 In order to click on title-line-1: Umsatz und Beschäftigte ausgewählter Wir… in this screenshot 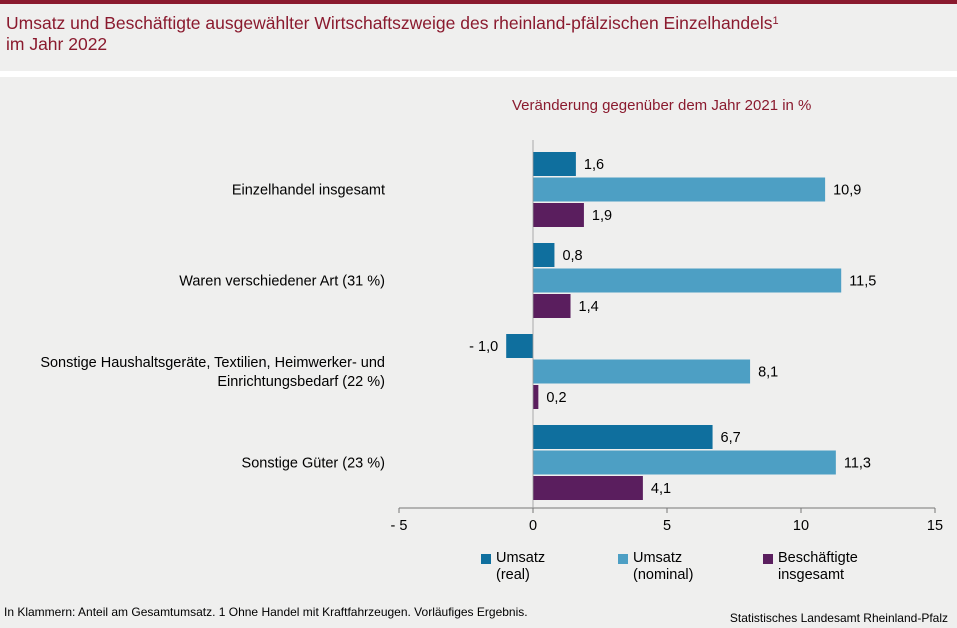, I will do `click(389, 23)`.